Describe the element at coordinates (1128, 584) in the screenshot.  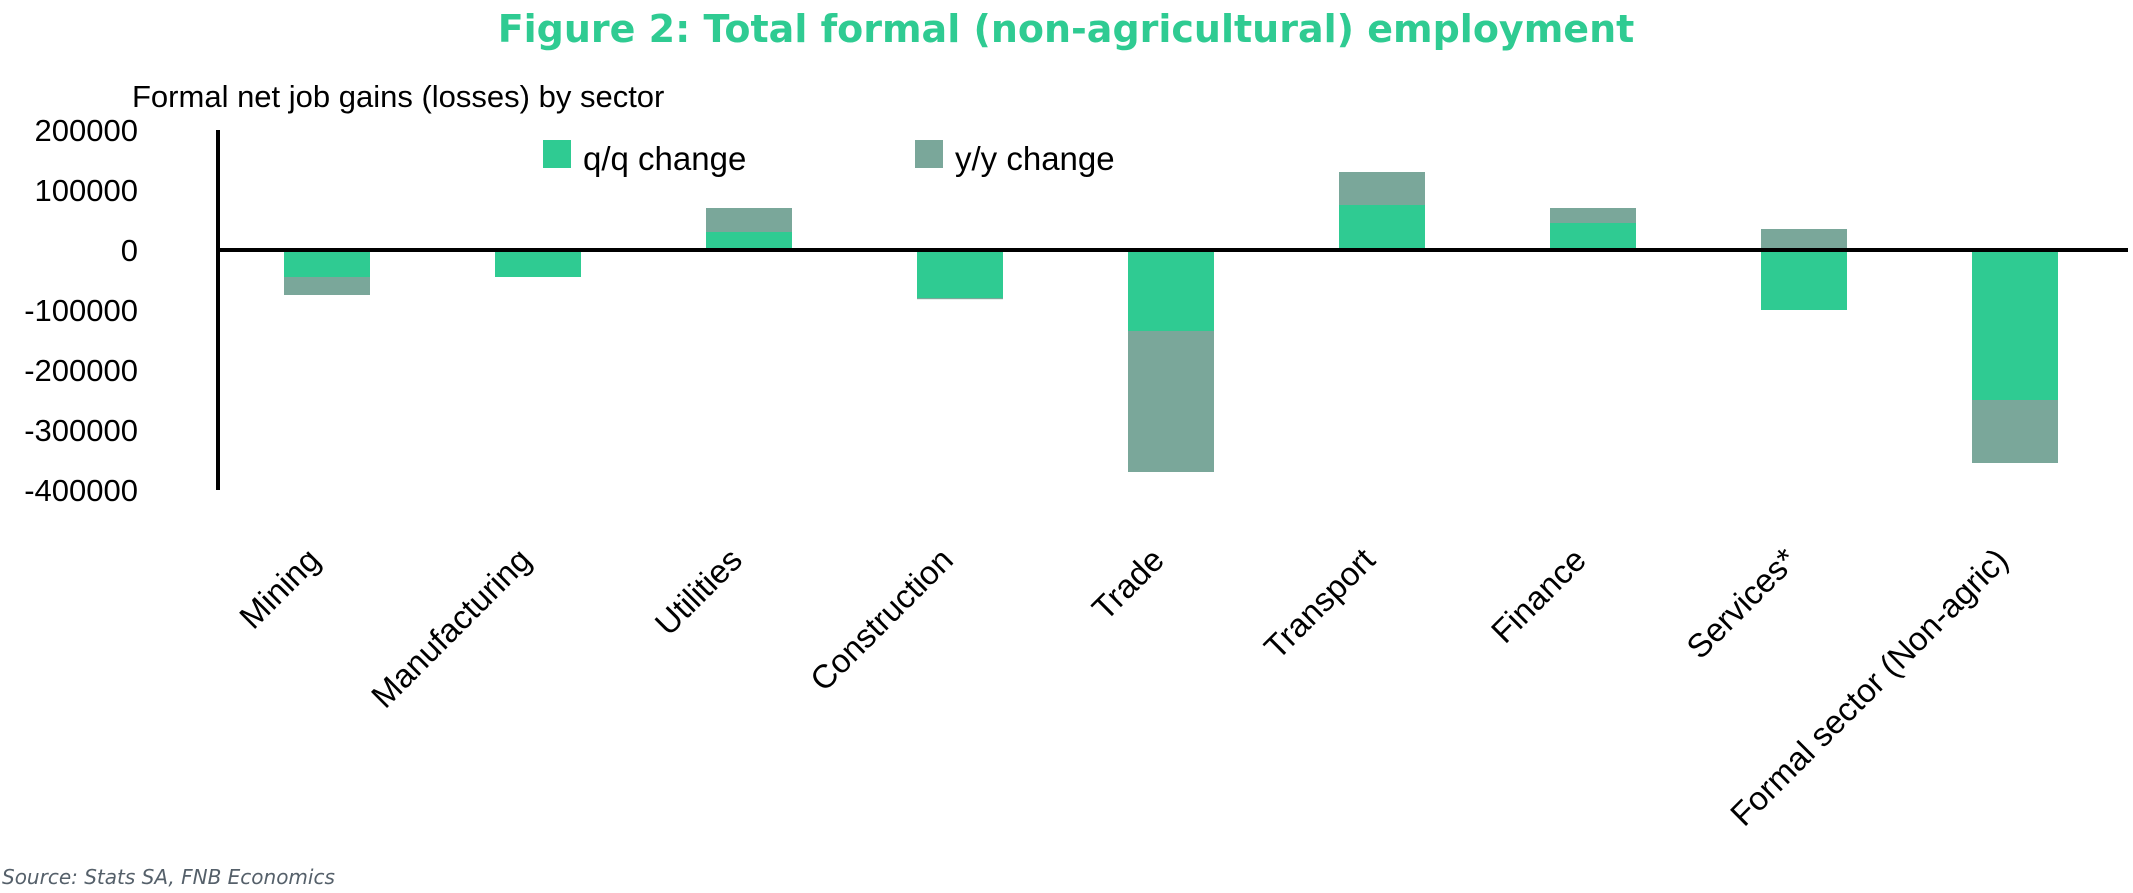
I see `x-tick-label: Trade` at that location.